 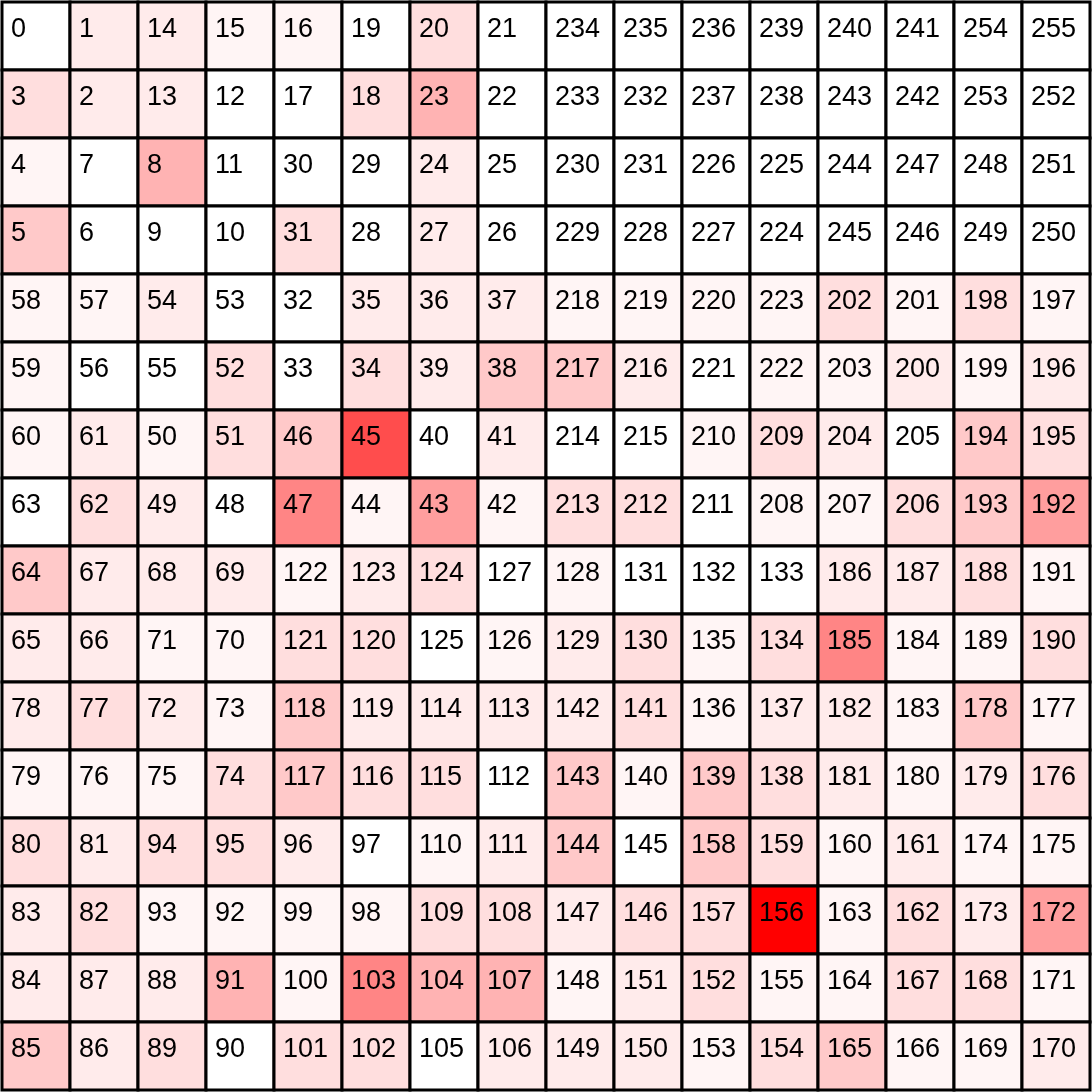 What do you see at coordinates (19, 96) in the screenshot?
I see `data-label: 3` at bounding box center [19, 96].